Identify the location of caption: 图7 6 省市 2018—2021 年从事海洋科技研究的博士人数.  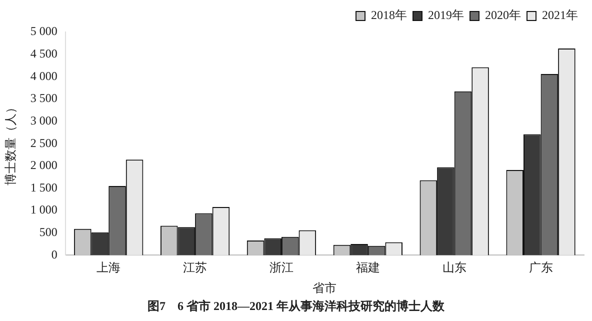
(296, 306).